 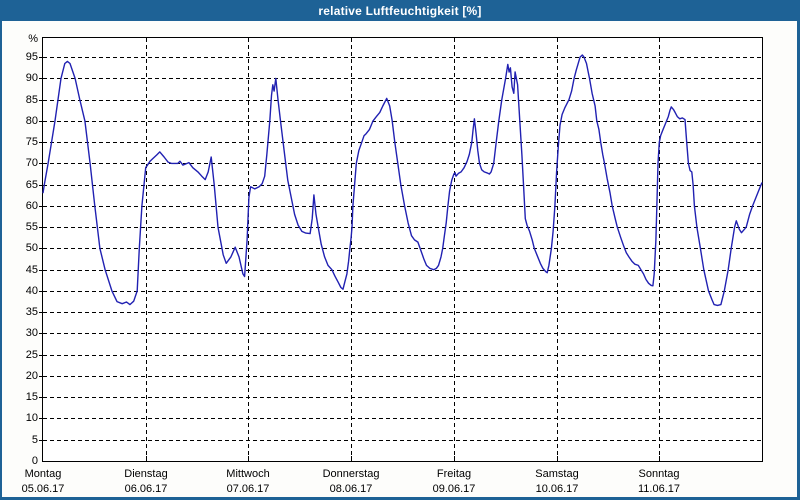 I want to click on y-tick-label-75: 75, so click(x=31, y=142).